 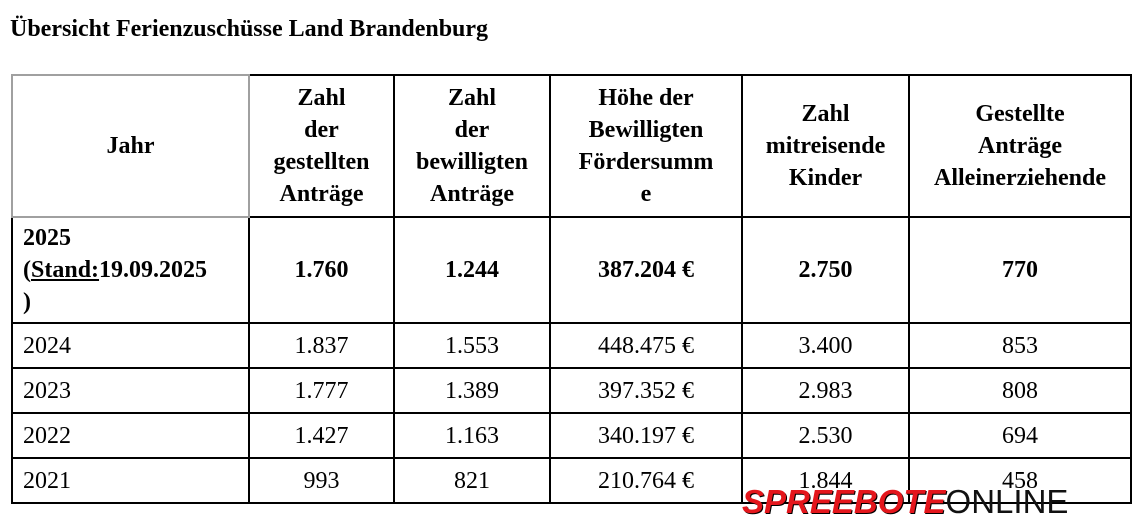 I want to click on cell-alleinerziehende: 853, so click(x=1020, y=345).